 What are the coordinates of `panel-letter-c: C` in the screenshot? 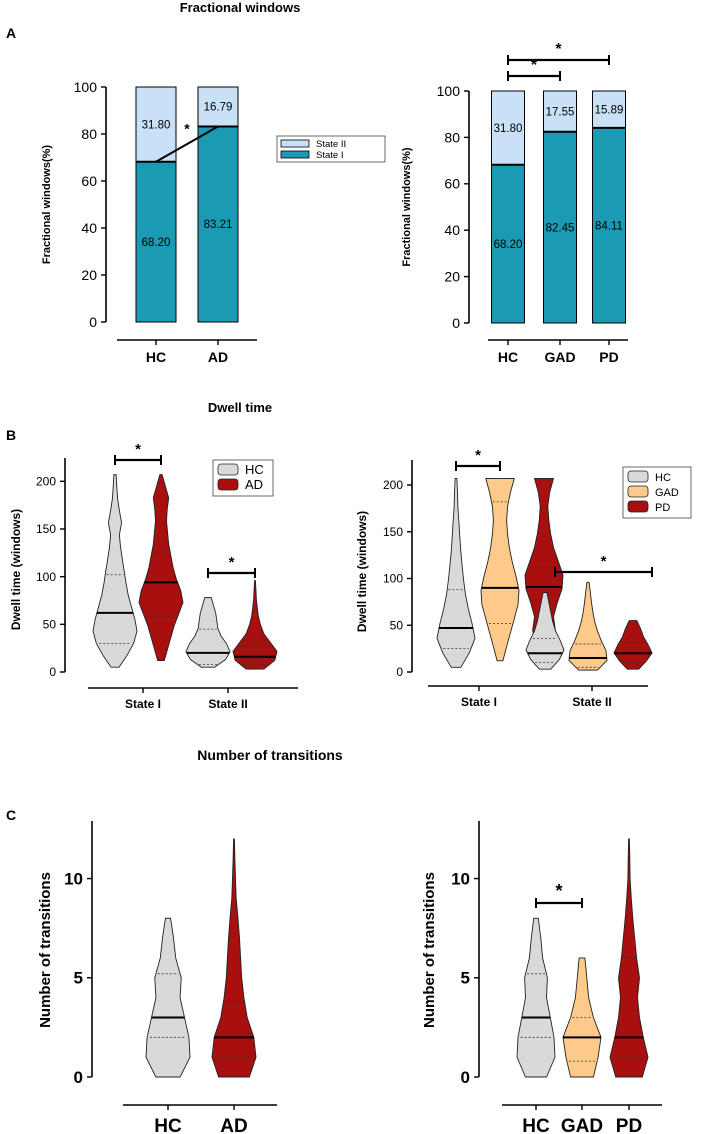 It's located at (11, 815).